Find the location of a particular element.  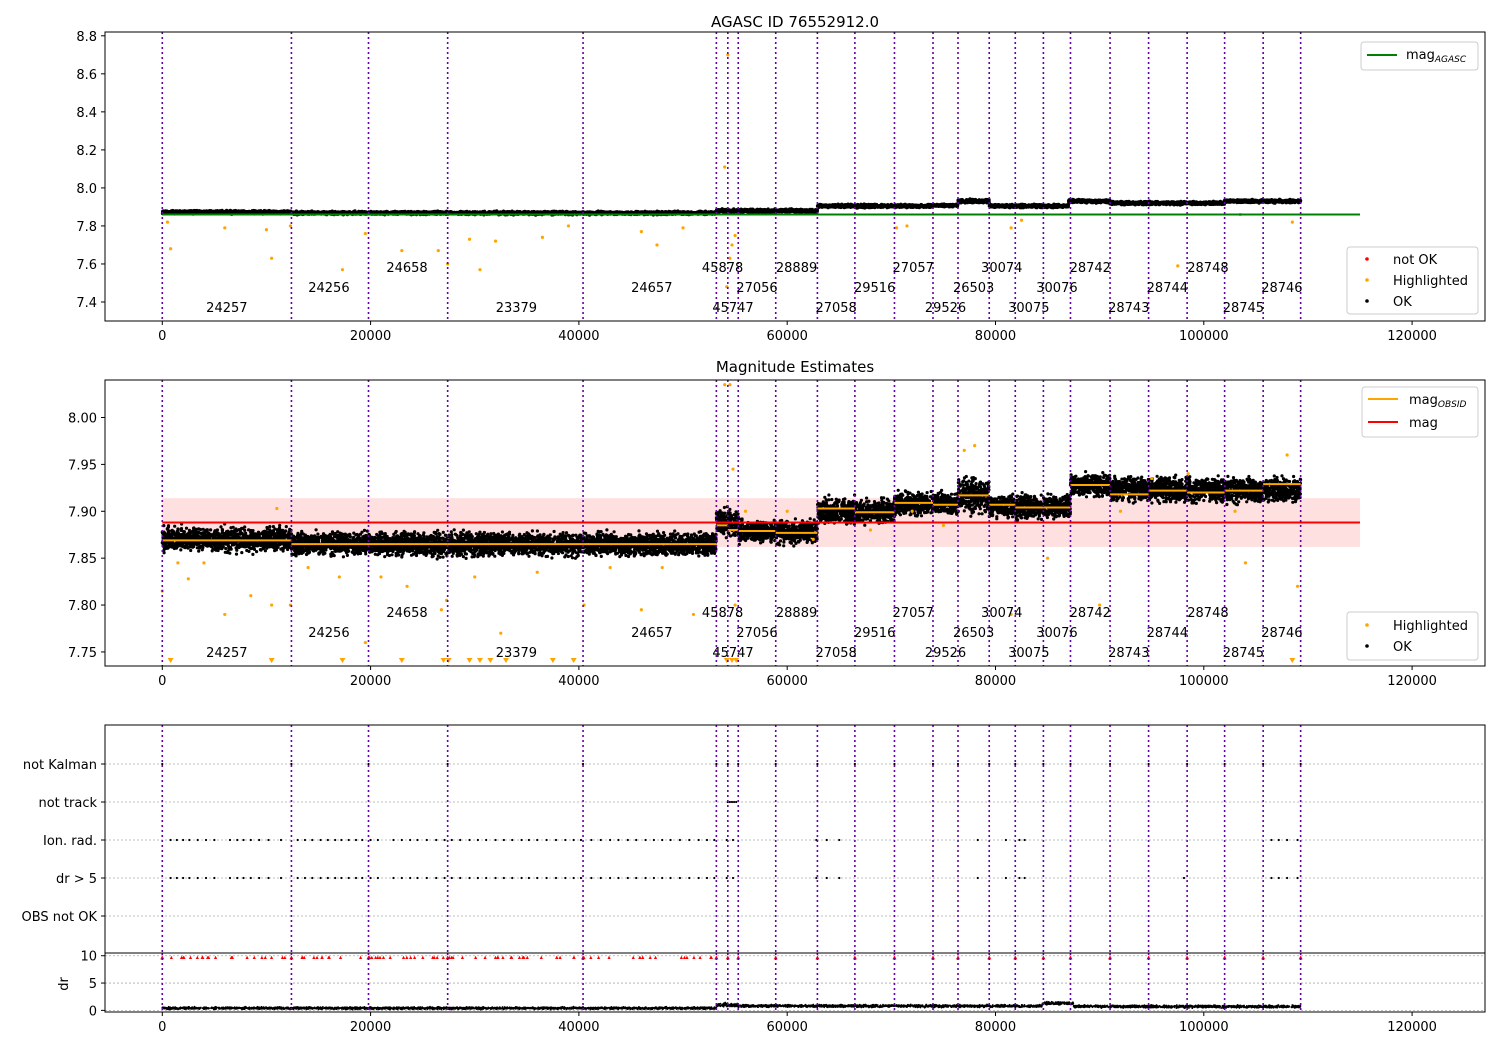

panel-magnitude-estimates: Magnitude Estimates is located at coordinates (795, 367).